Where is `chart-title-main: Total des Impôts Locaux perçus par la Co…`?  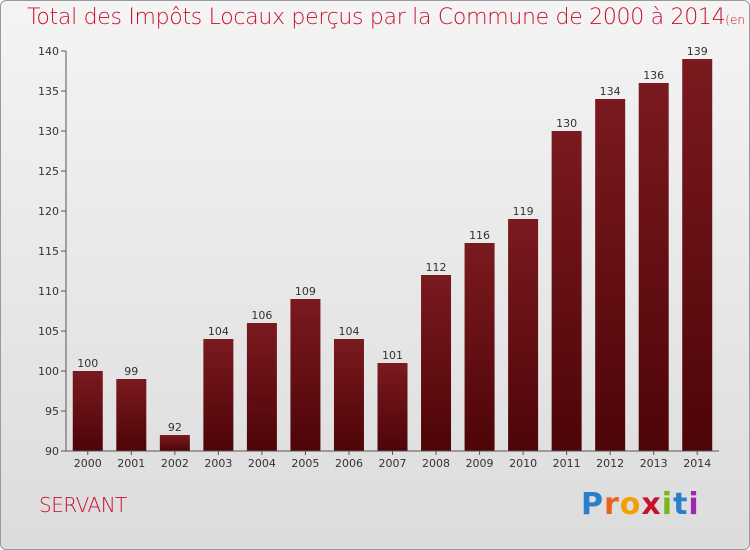
chart-title-main: Total des Impôts Locaux perçus par la Co… is located at coordinates (376, 17).